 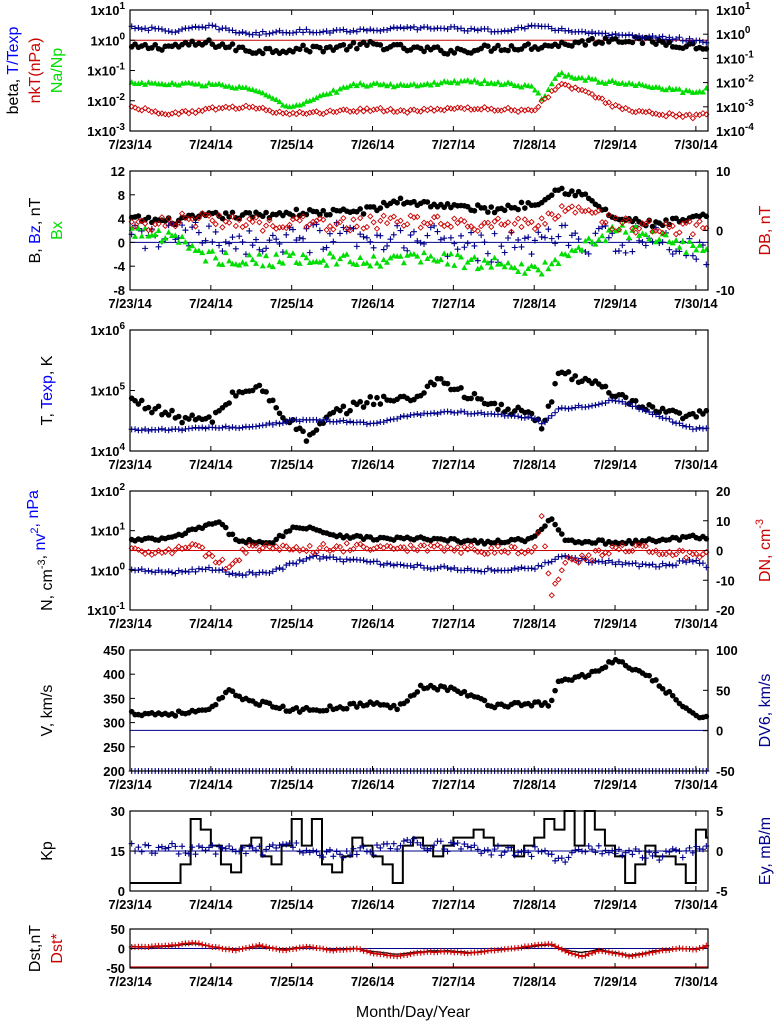 I want to click on y-axis-label-left-3: Na/Np, so click(x=57, y=70).